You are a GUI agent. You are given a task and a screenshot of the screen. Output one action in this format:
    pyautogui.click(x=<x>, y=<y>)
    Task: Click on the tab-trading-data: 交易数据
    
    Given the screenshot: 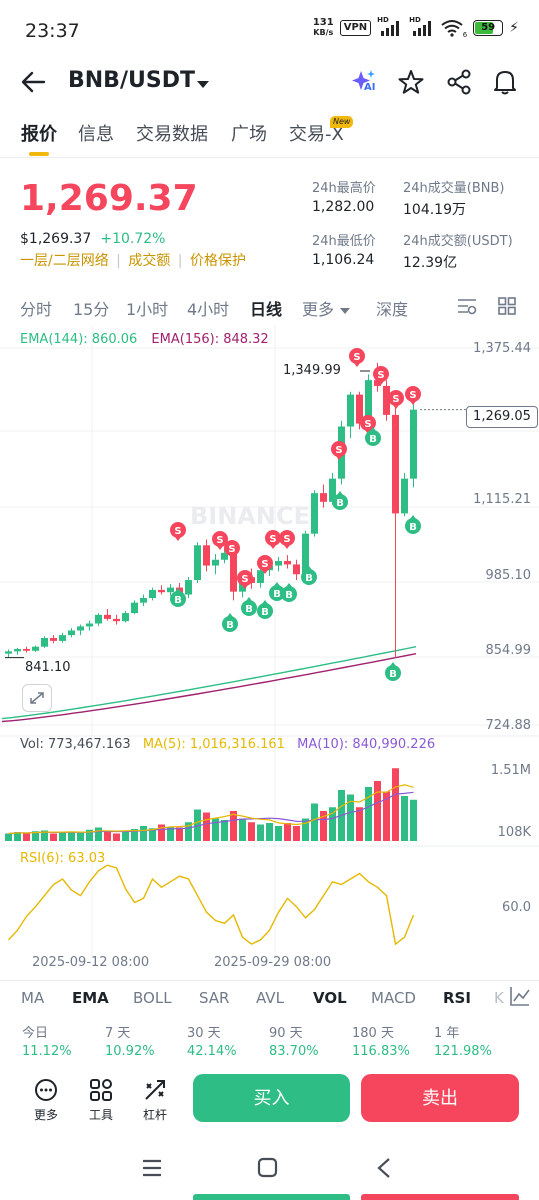 What is the action you would take?
    pyautogui.click(x=172, y=134)
    